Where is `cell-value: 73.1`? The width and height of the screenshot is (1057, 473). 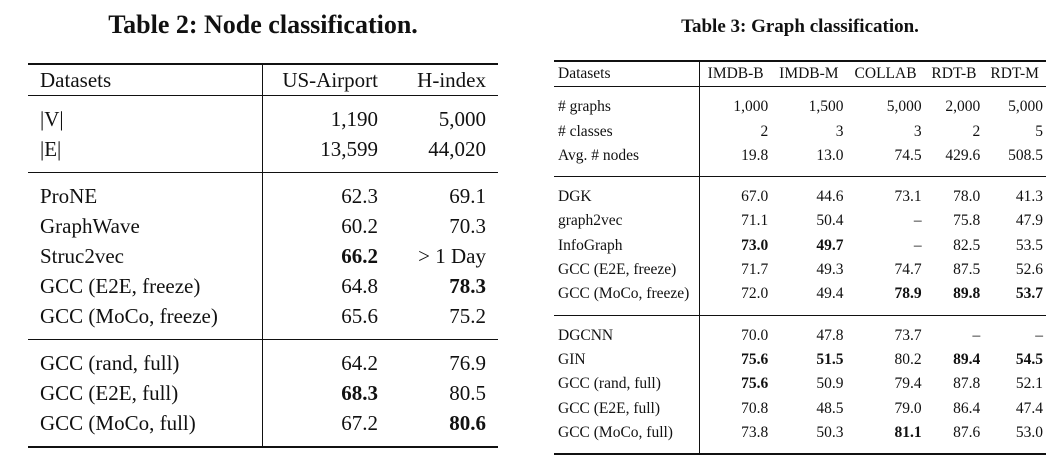
cell-value: 73.1 is located at coordinates (885, 193).